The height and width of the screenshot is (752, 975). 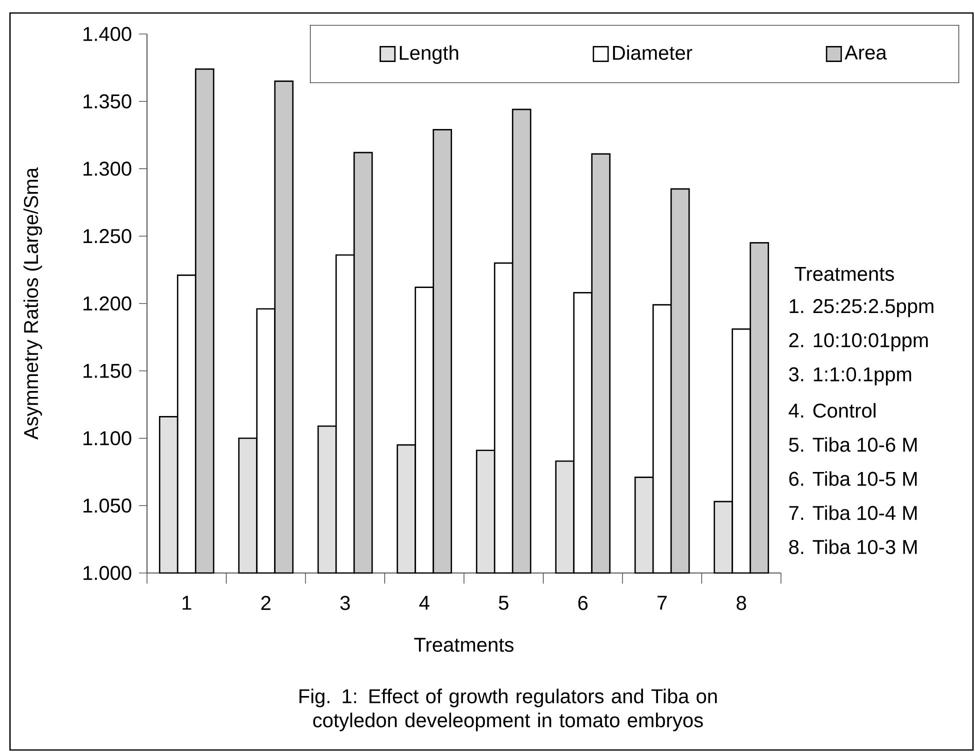 What do you see at coordinates (265, 603) in the screenshot?
I see `x-tick-label: 2` at bounding box center [265, 603].